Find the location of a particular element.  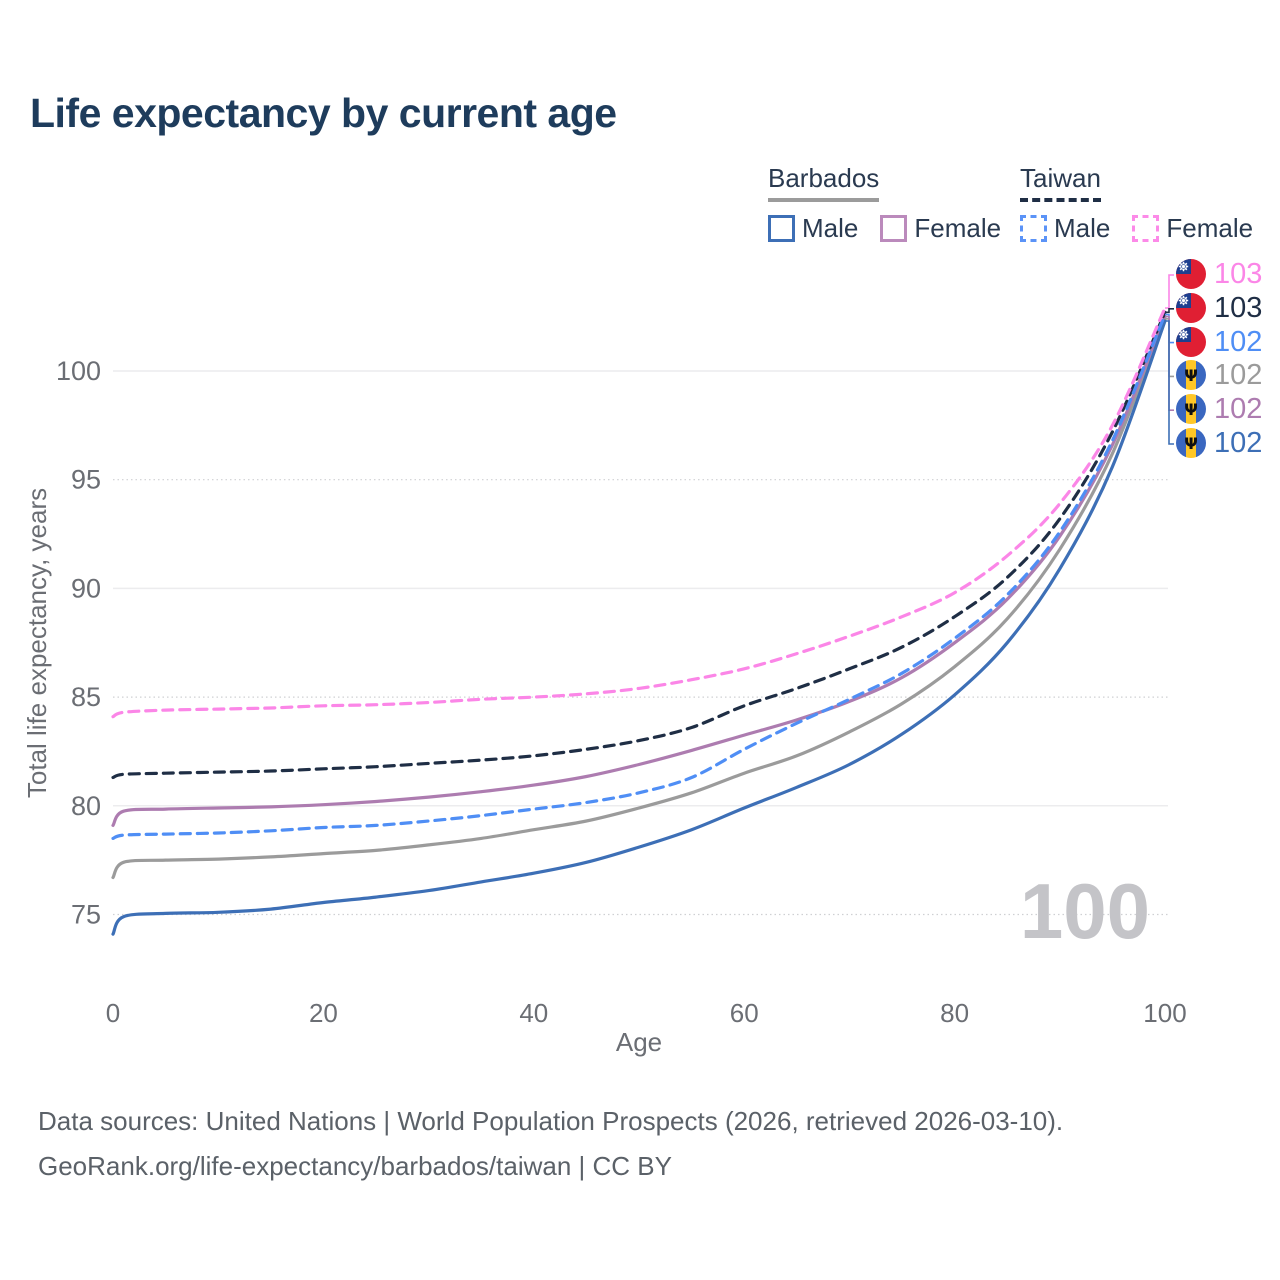

legend-country-barbados: Barbados is located at coordinates (824, 182).